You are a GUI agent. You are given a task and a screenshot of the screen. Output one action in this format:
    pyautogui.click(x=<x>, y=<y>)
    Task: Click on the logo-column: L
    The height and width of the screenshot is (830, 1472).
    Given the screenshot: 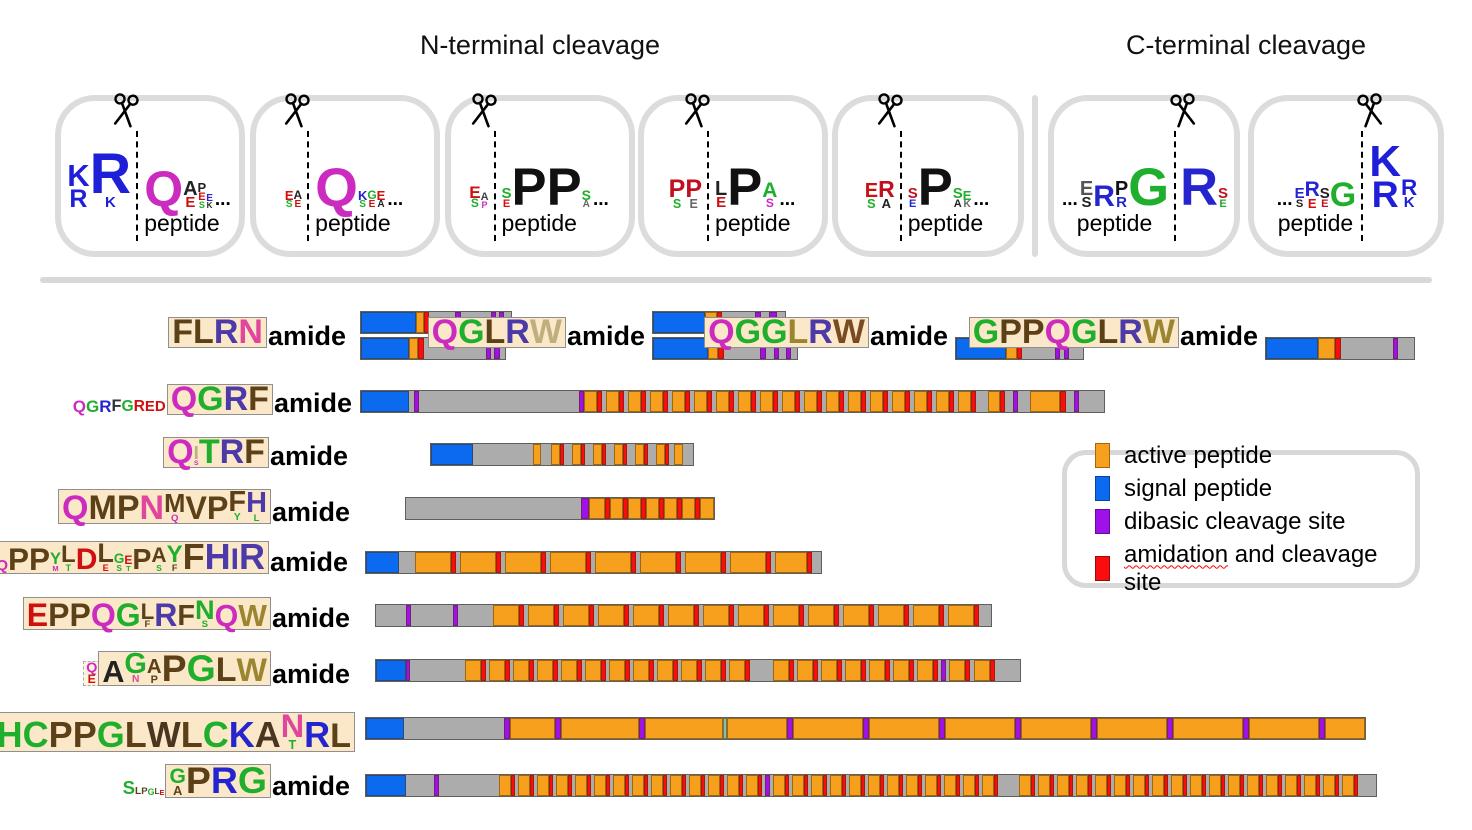 What is the action you would take?
    pyautogui.click(x=136, y=735)
    